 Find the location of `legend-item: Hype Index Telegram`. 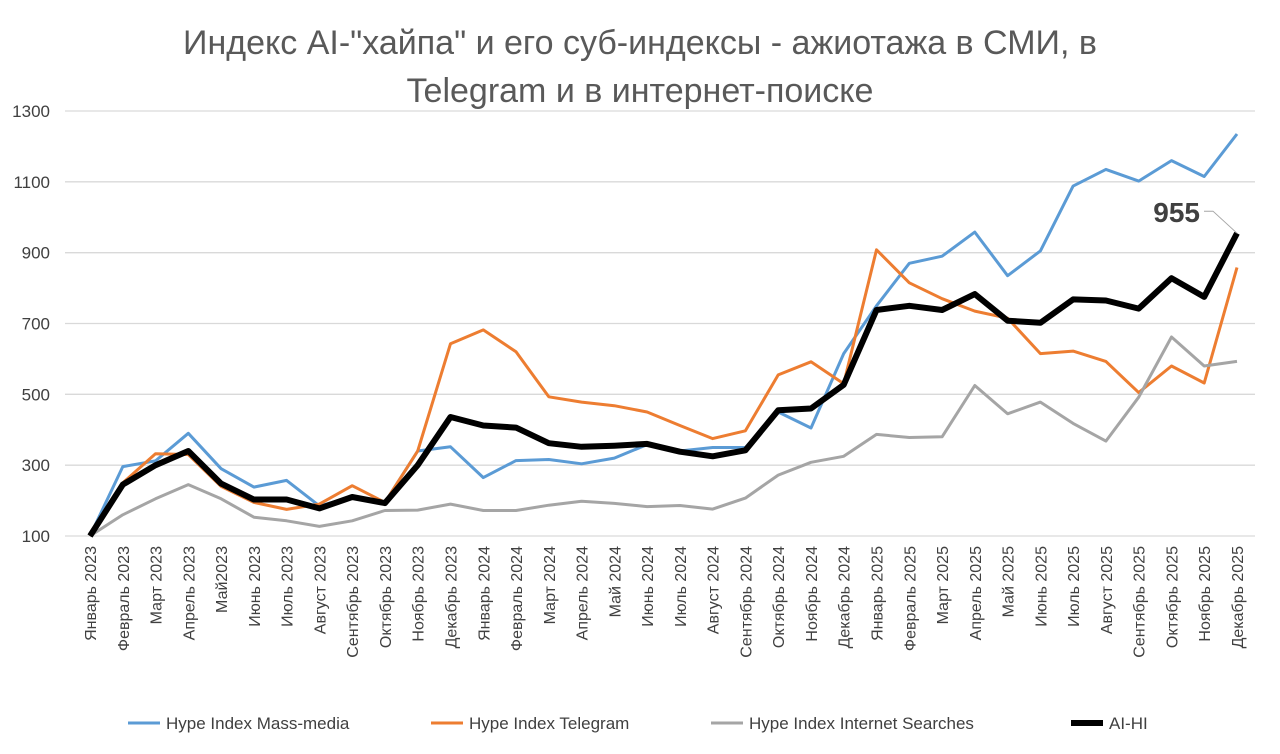

legend-item: Hype Index Telegram is located at coordinates (530, 723).